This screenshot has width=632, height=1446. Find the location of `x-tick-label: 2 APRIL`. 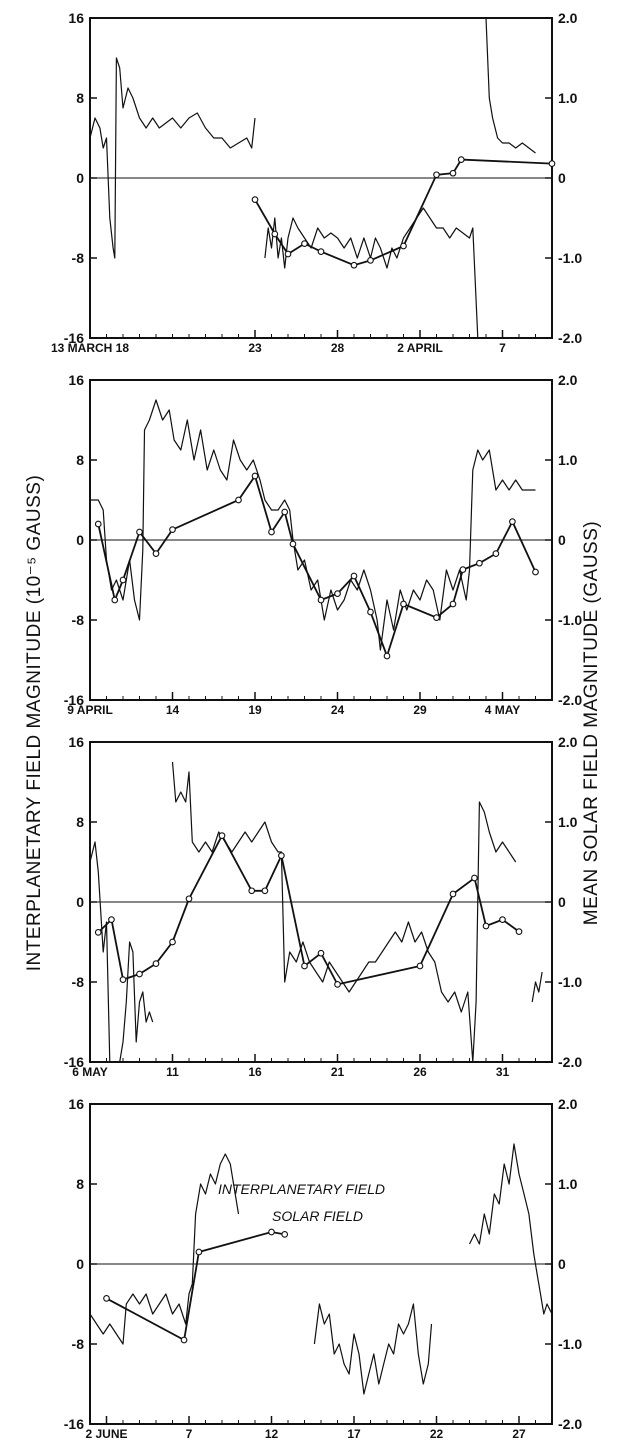

x-tick-label: 2 APRIL is located at coordinates (420, 348).